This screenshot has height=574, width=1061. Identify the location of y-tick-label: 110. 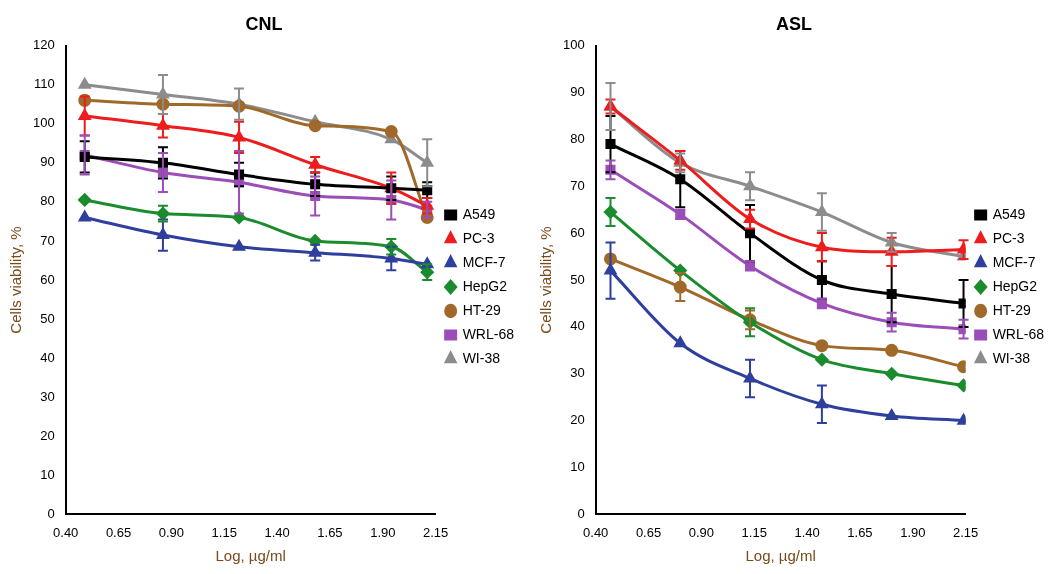
(44, 84).